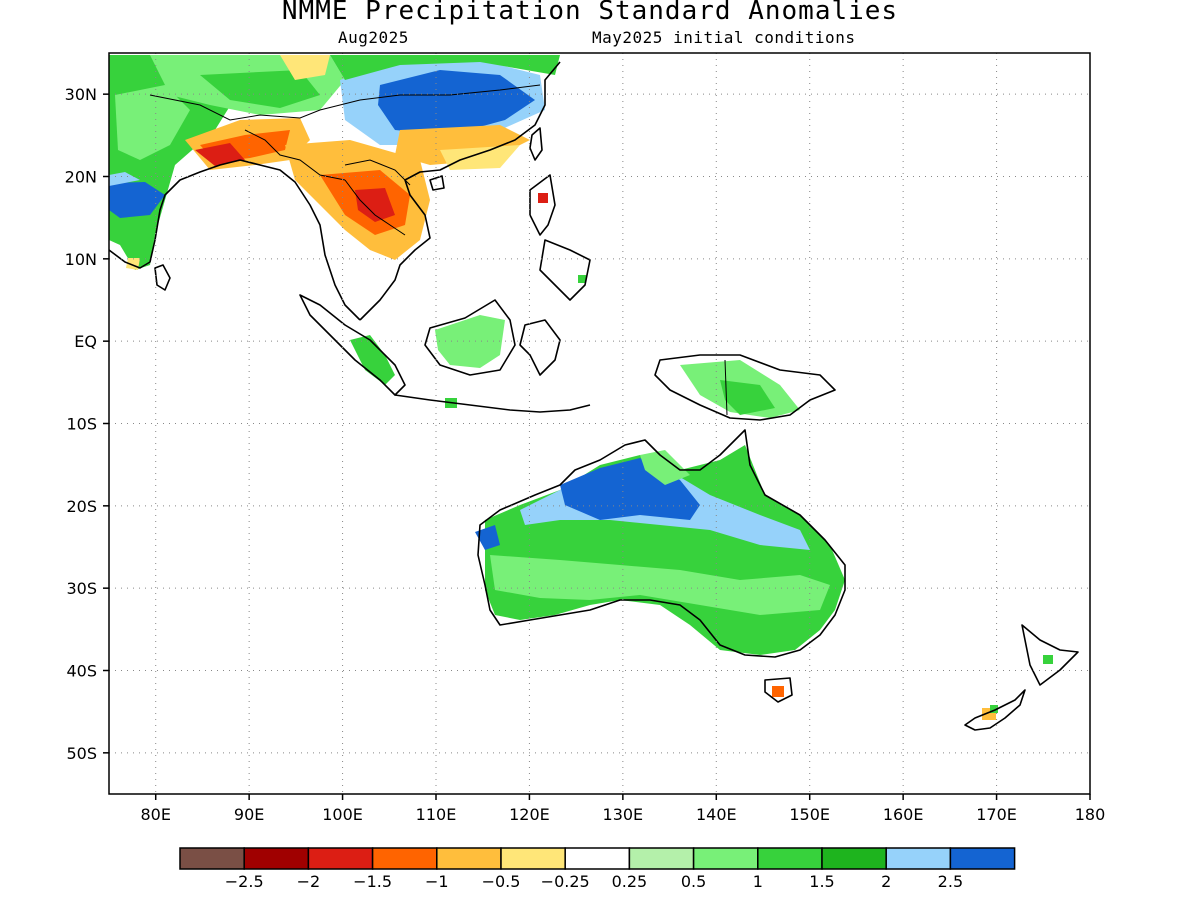 This screenshot has width=1200, height=900. I want to click on lat-tick-label: EQ, so click(85, 341).